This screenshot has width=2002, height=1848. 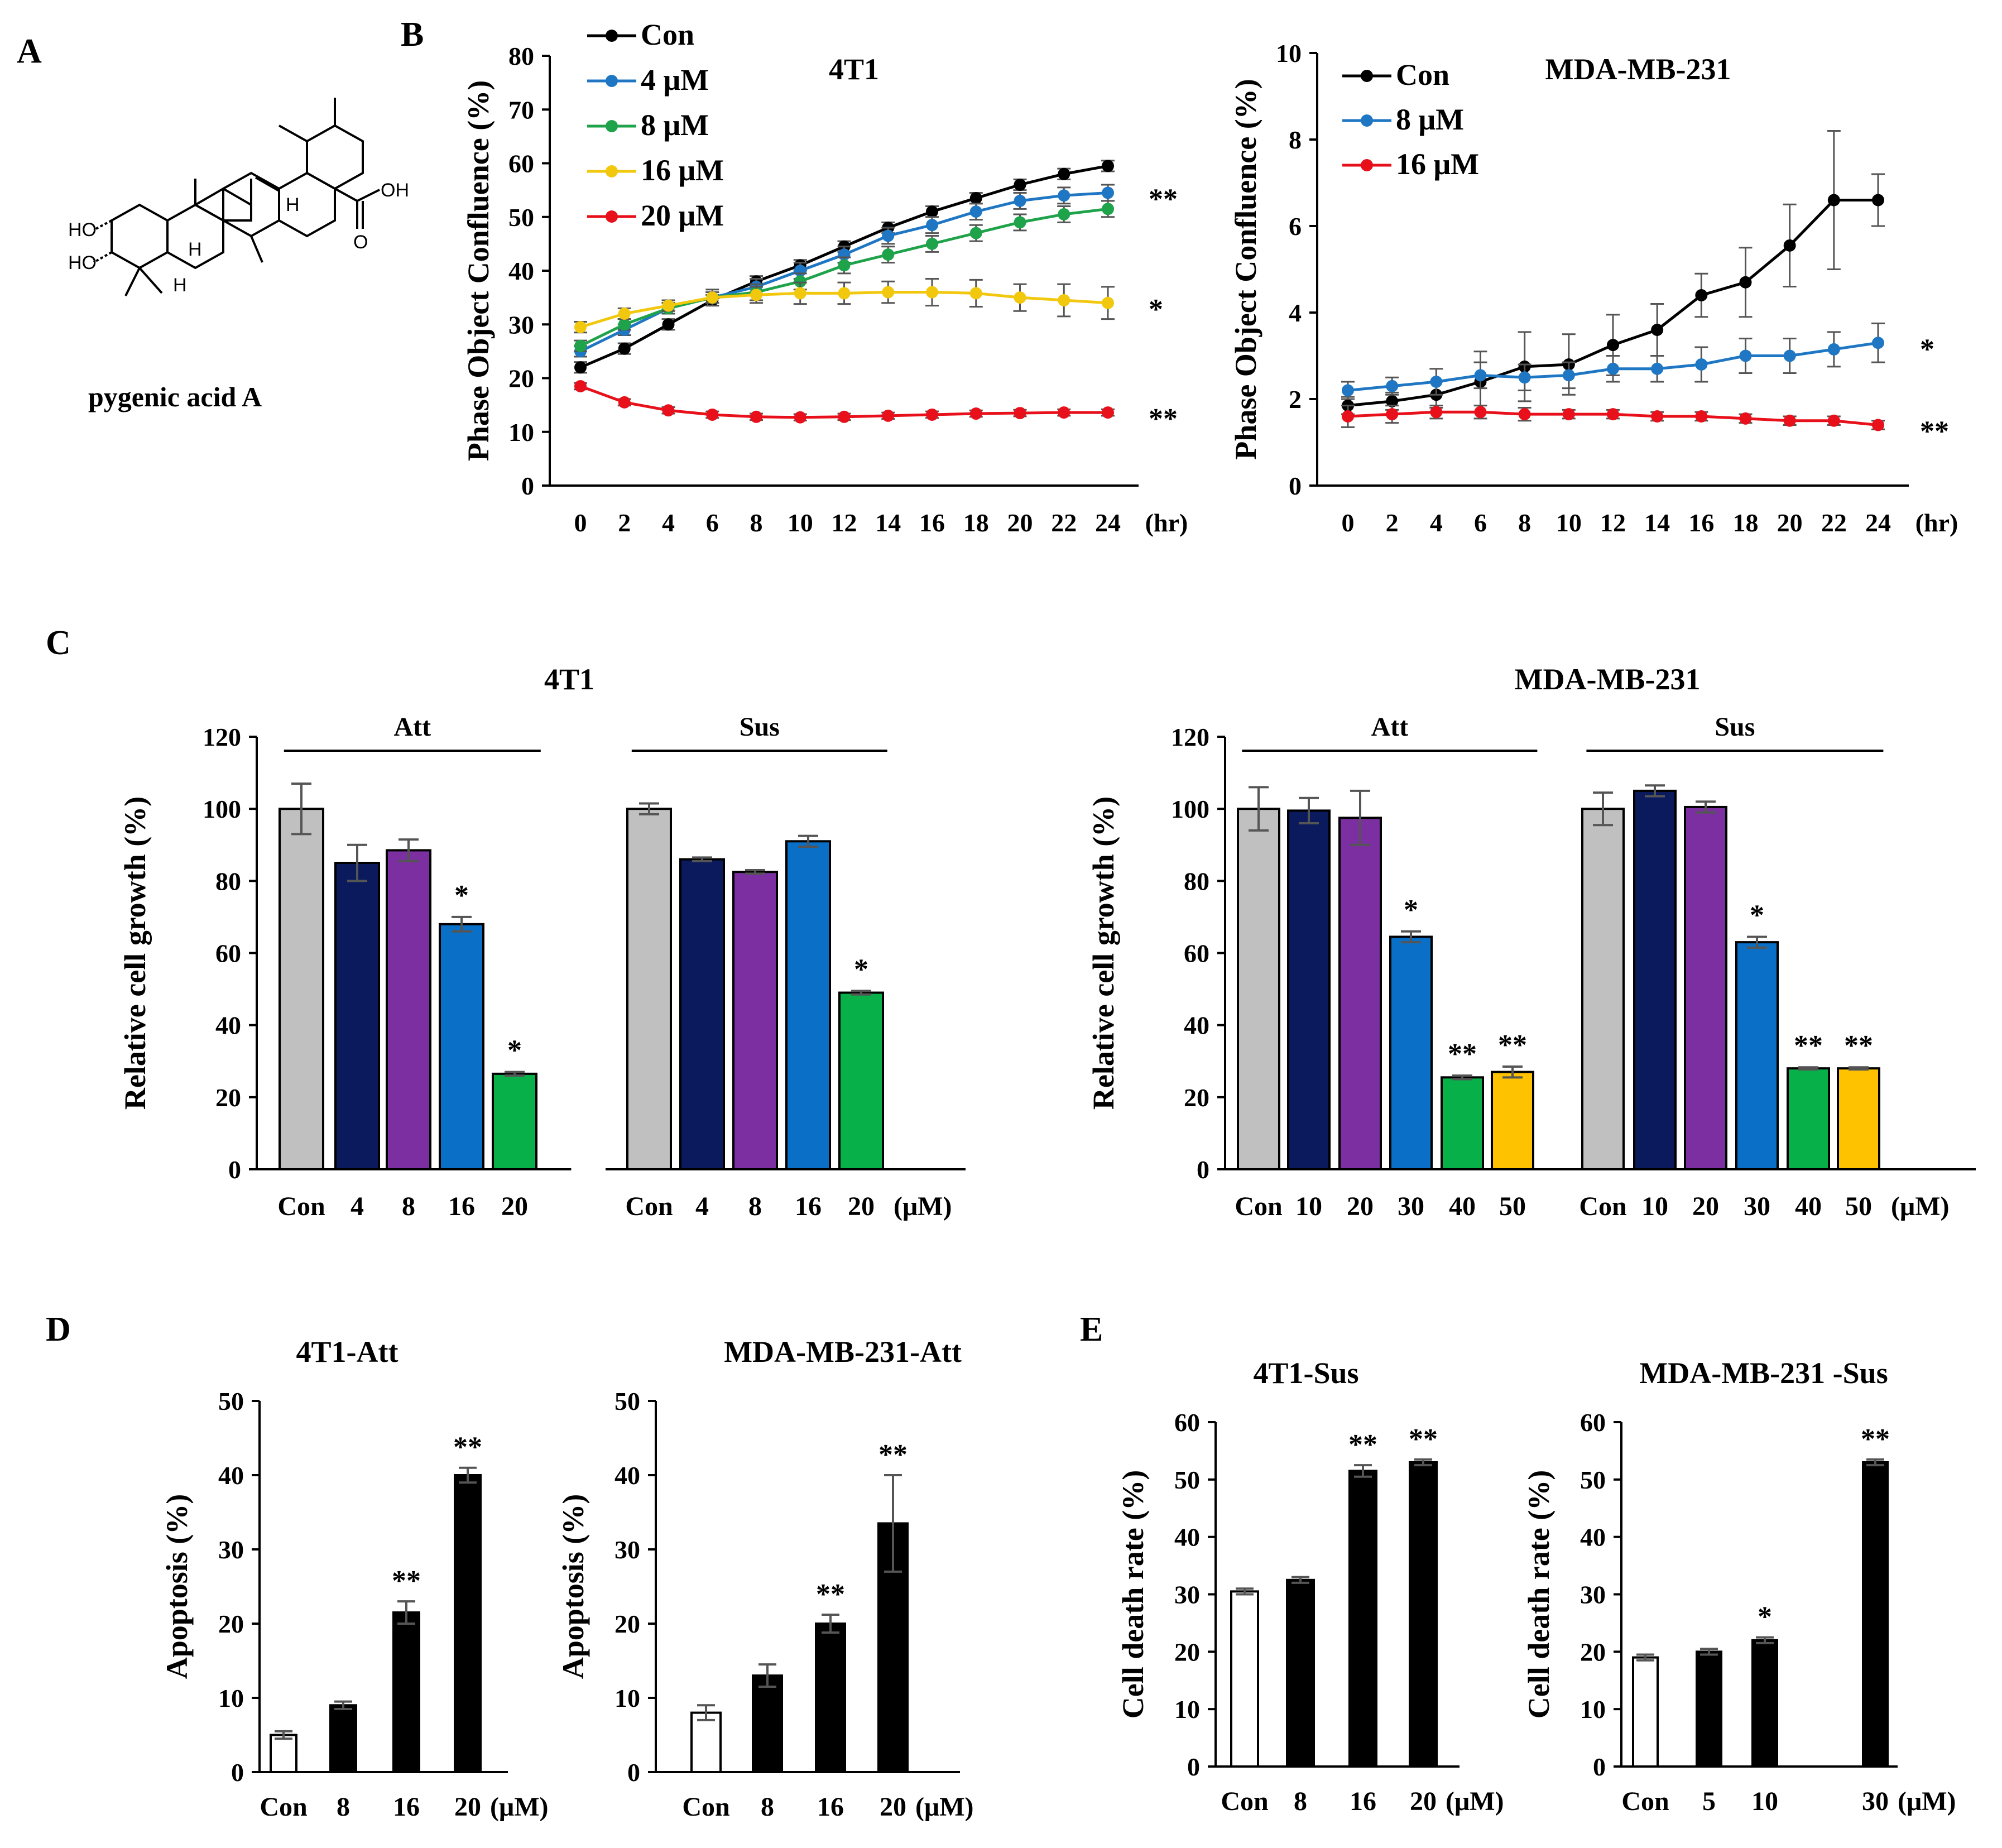 What do you see at coordinates (1411, 910) in the screenshot?
I see `significance-mark: *` at bounding box center [1411, 910].